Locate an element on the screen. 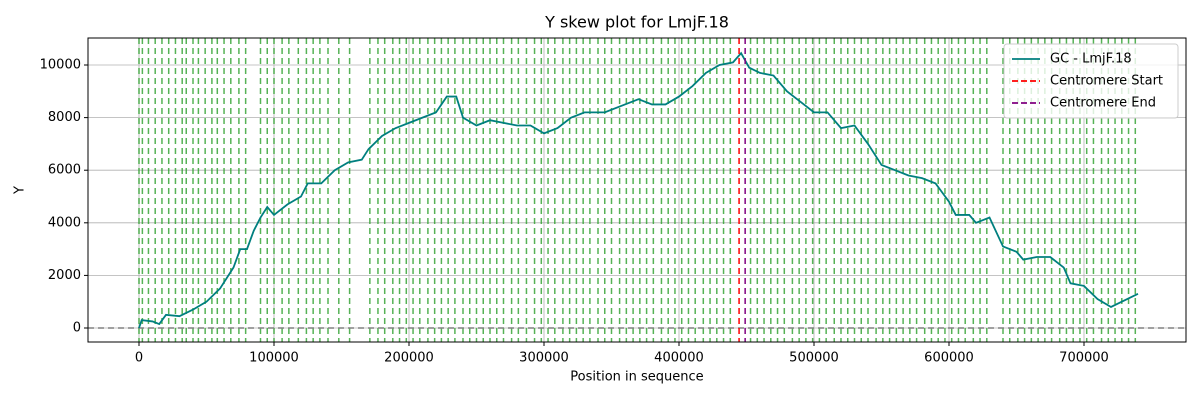 This screenshot has height=404, width=1200. x-tick-label: 200000 is located at coordinates (409, 358).